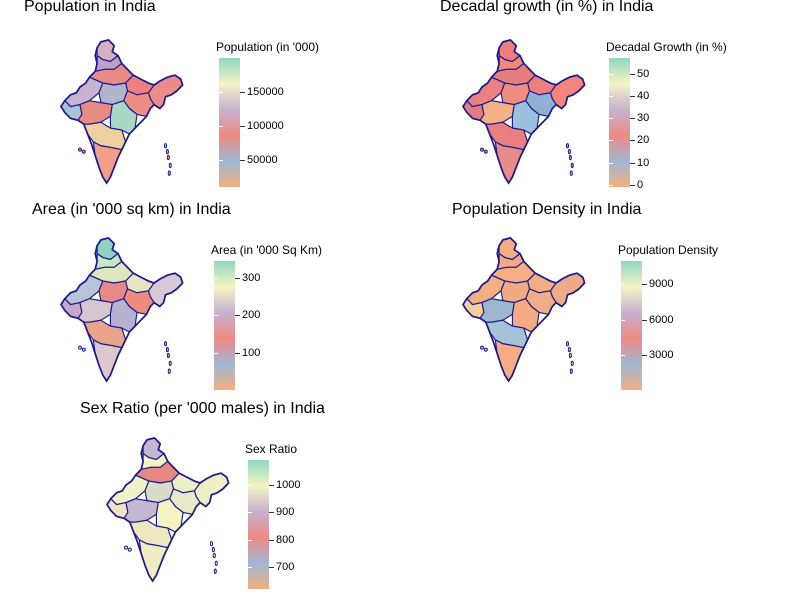 This screenshot has width=800, height=600. What do you see at coordinates (661, 284) in the screenshot?
I see `colorbar-label: 9000` at bounding box center [661, 284].